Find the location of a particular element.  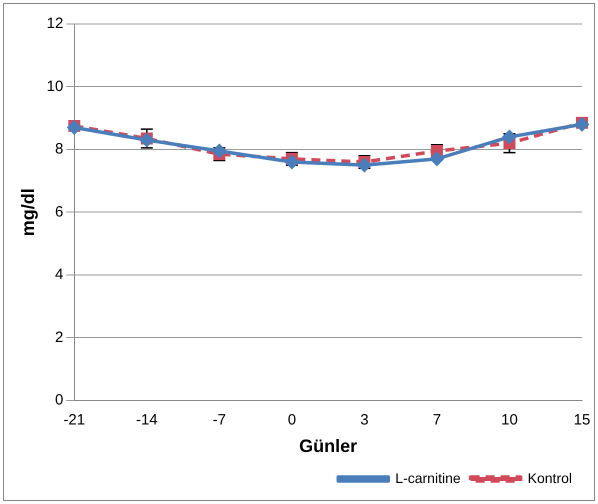

y-tick-label: 8 is located at coordinates (59, 149).